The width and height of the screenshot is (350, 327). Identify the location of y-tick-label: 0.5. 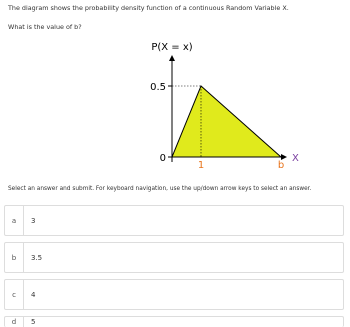
(158, 87).